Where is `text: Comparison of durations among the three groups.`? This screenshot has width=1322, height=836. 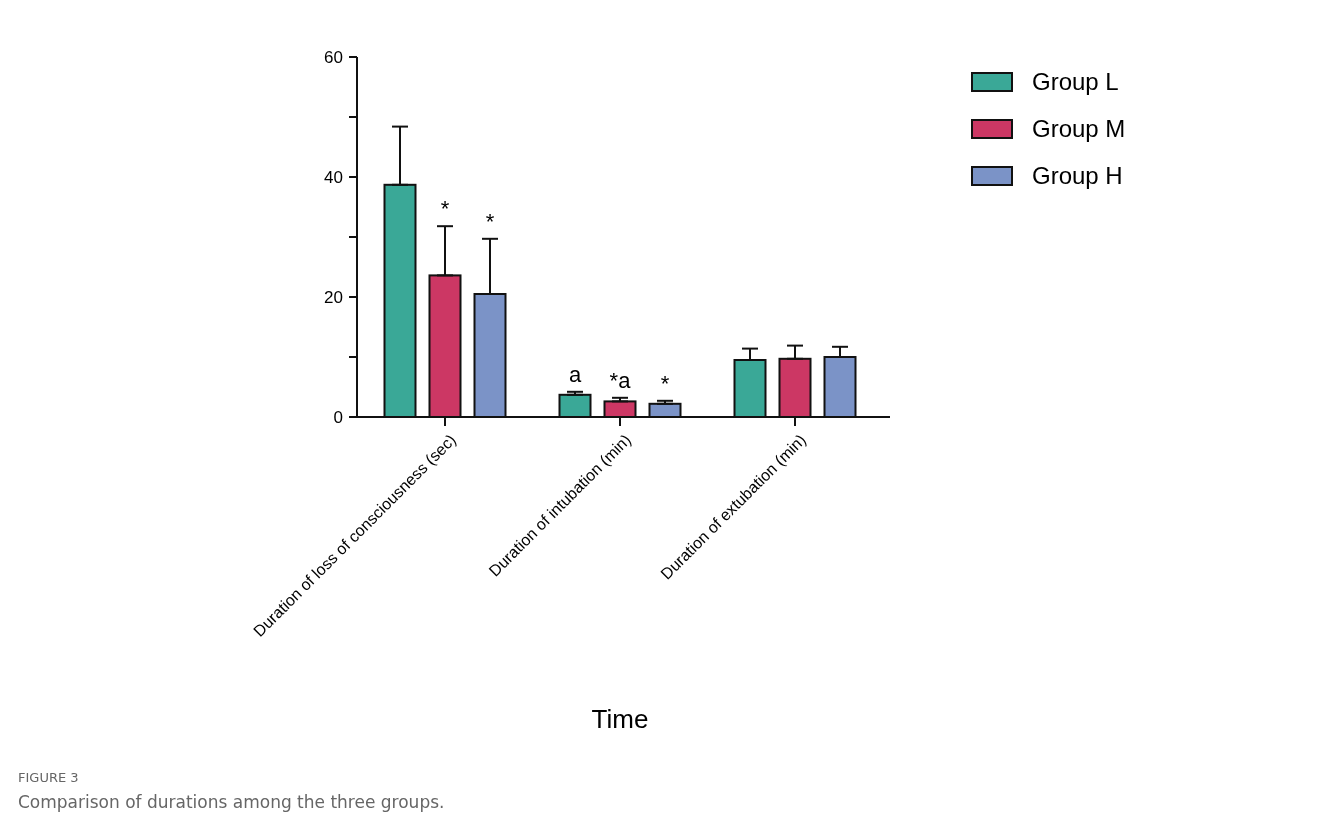 text: Comparison of durations among the three groups. is located at coordinates (231, 802).